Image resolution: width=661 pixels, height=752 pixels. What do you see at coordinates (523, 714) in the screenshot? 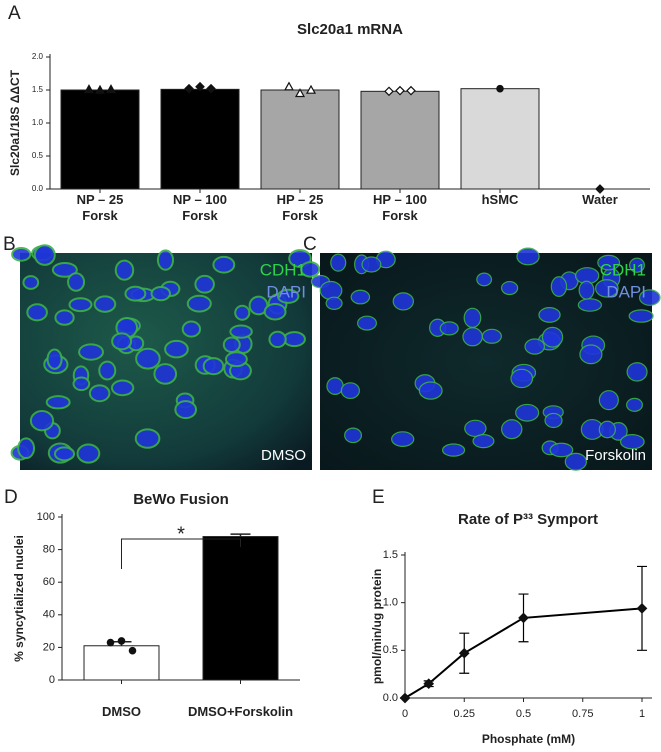
I see `x-tick-label: 0.5` at bounding box center [523, 714].